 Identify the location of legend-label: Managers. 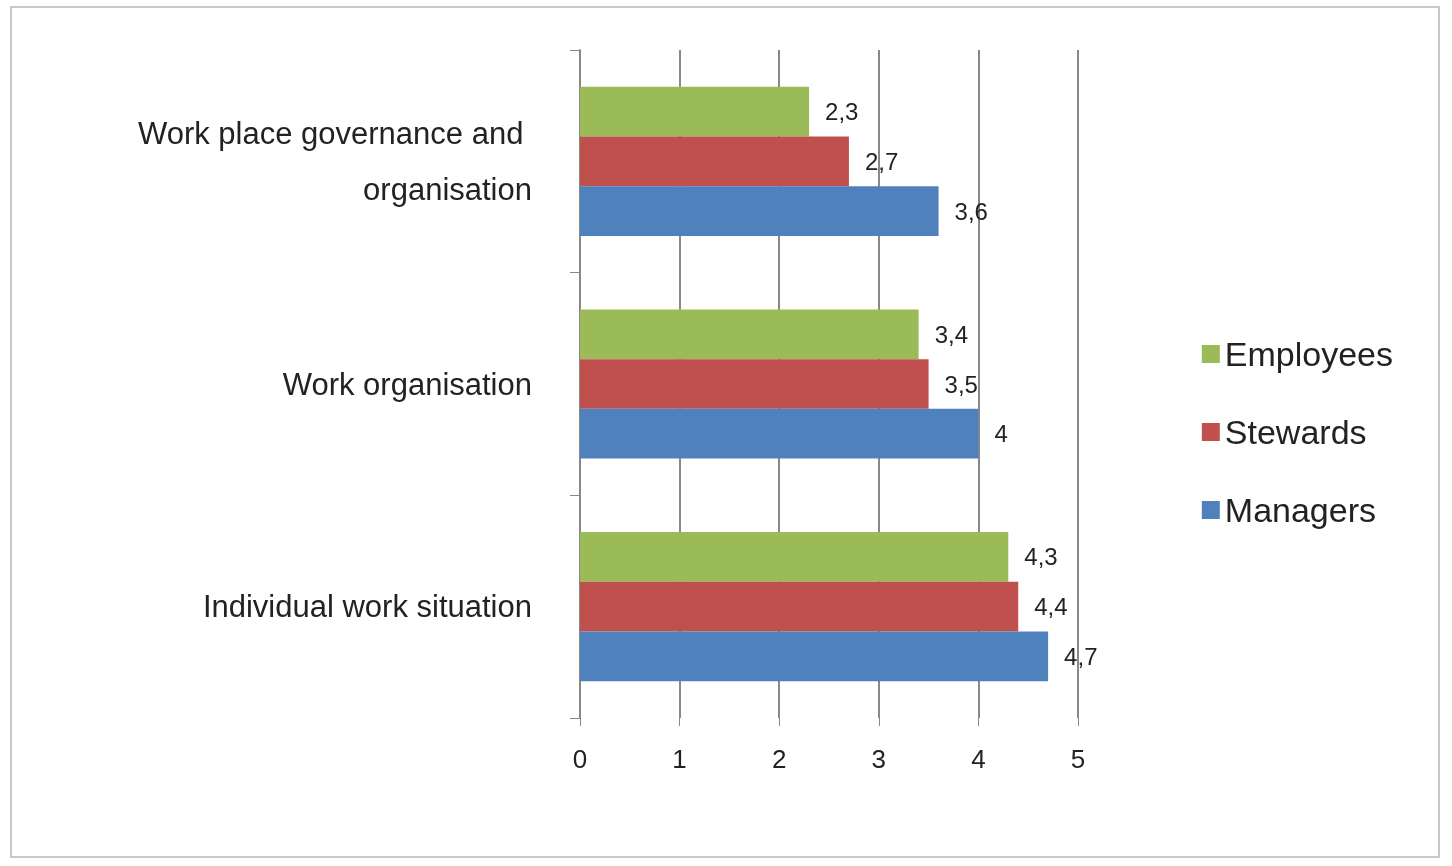
(1300, 510).